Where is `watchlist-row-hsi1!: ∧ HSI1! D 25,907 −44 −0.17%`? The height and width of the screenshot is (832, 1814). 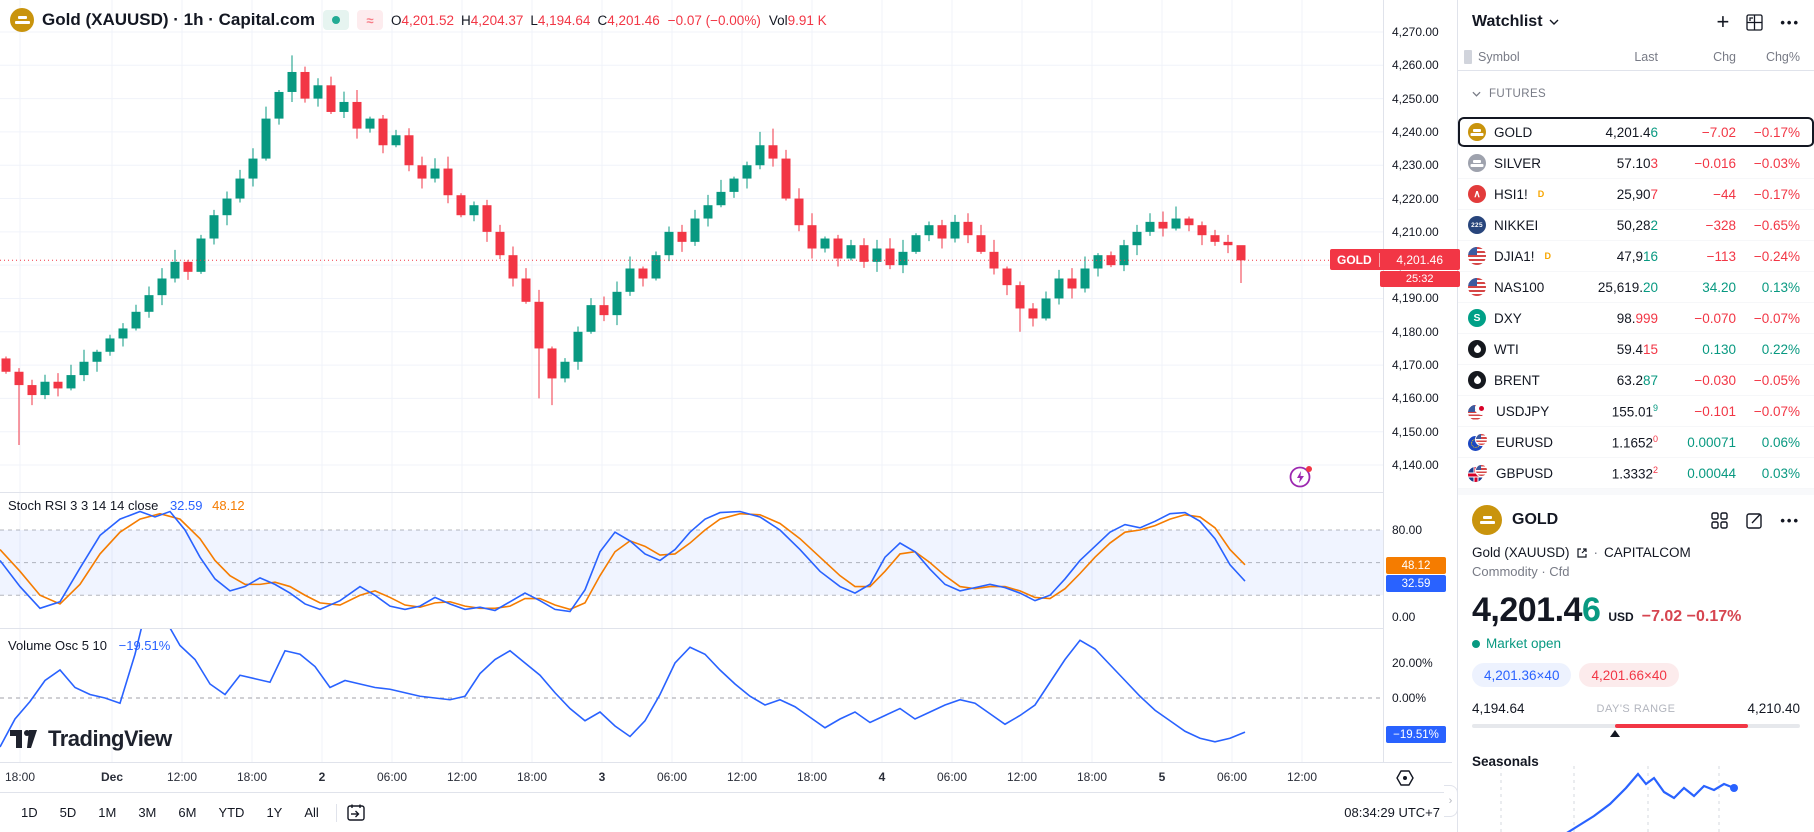 watchlist-row-hsi1!: ∧ HSI1! D 25,907 −44 −0.17% is located at coordinates (1636, 194).